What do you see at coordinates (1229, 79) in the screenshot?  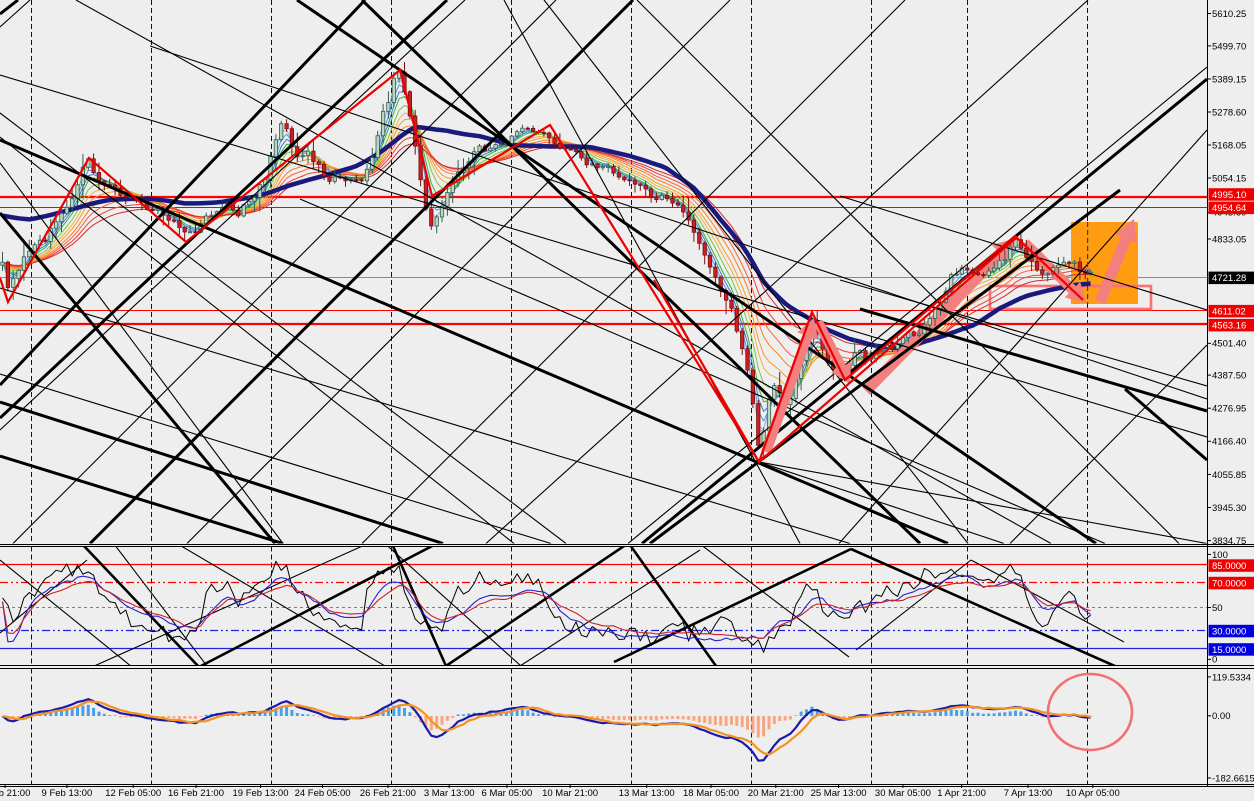 I see `svg-text: 5389.15` at bounding box center [1229, 79].